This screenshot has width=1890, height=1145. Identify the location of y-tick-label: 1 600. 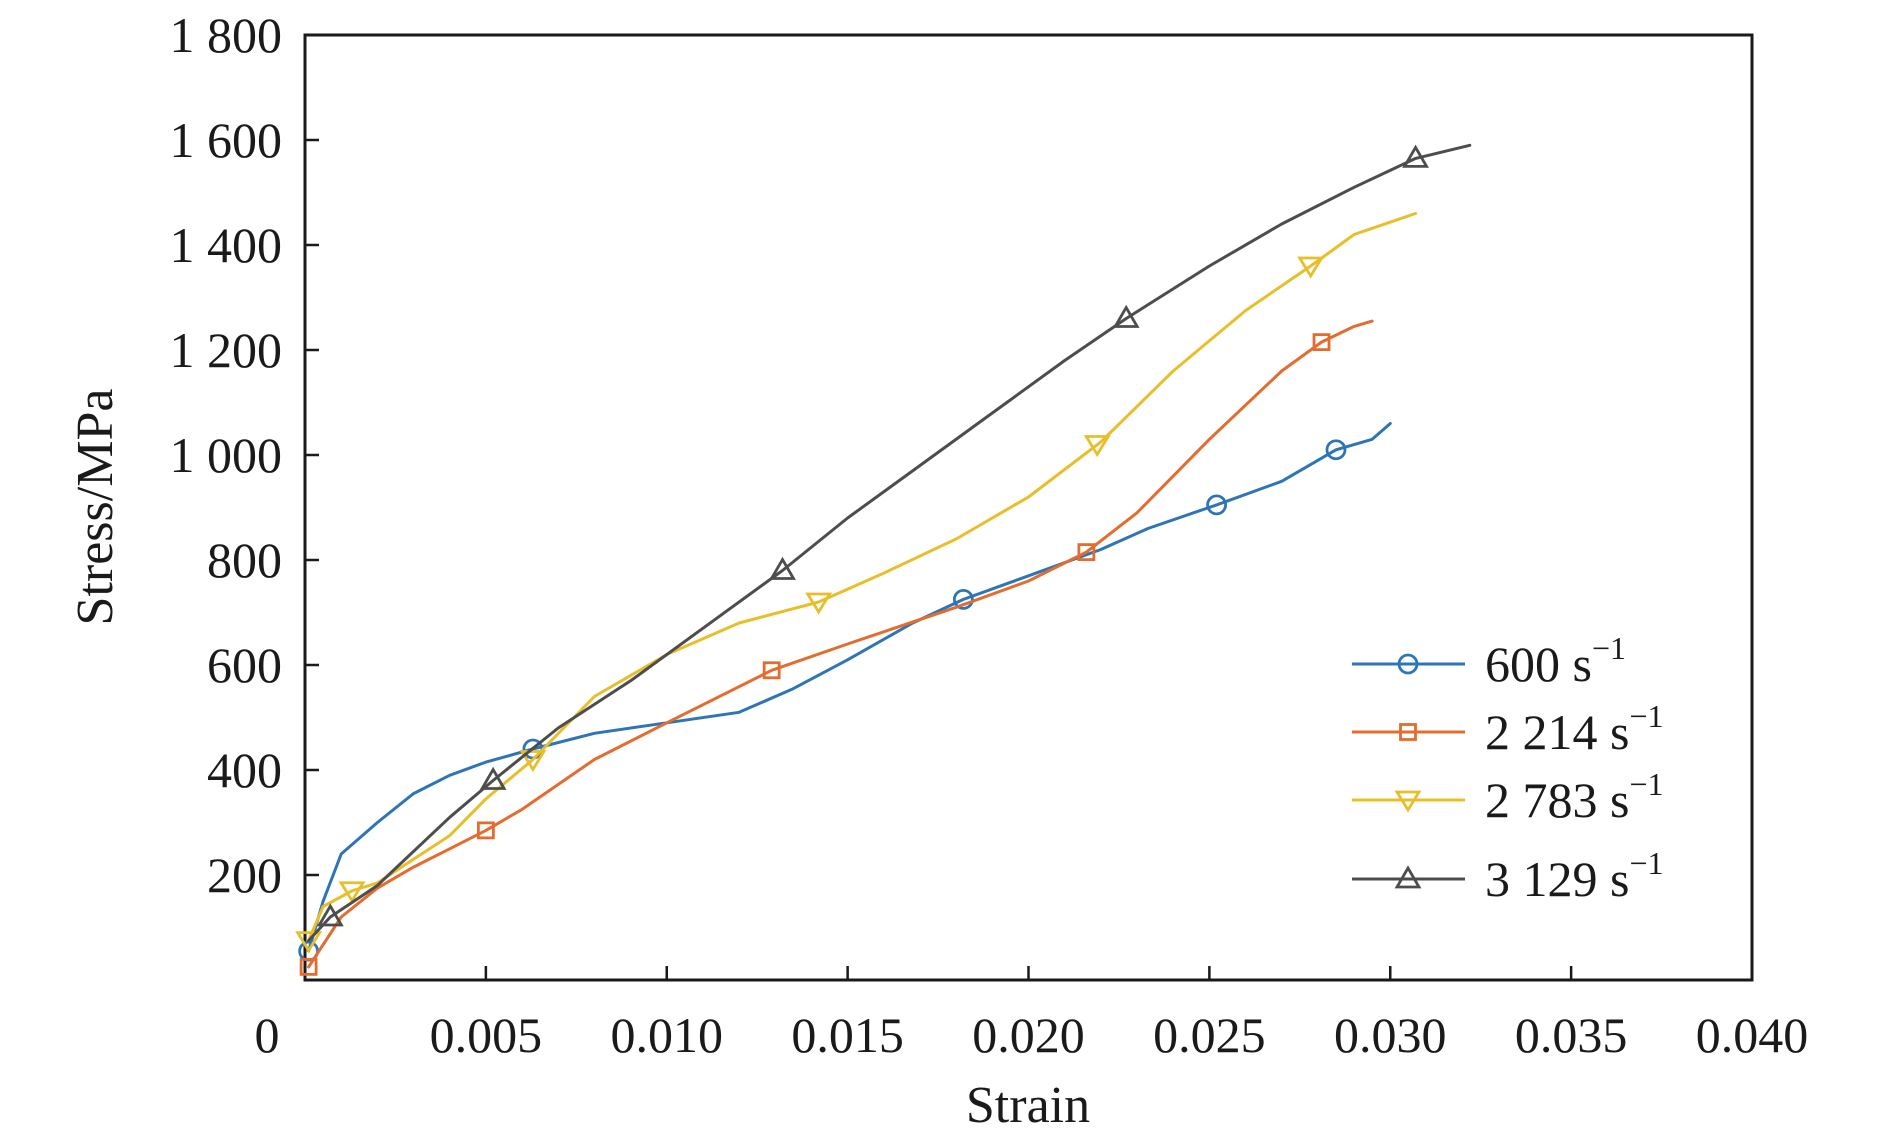
(226, 140).